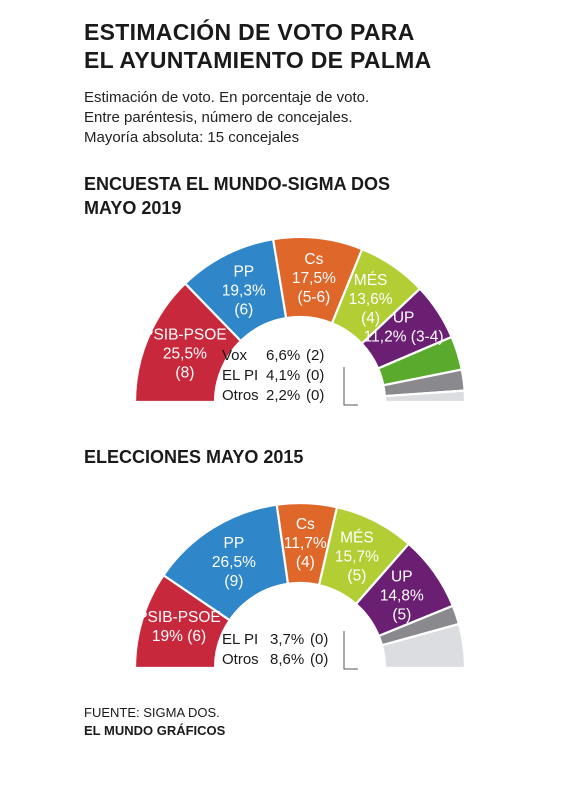  I want to click on label-up-pct: 11,2% (3-4), so click(404, 336).